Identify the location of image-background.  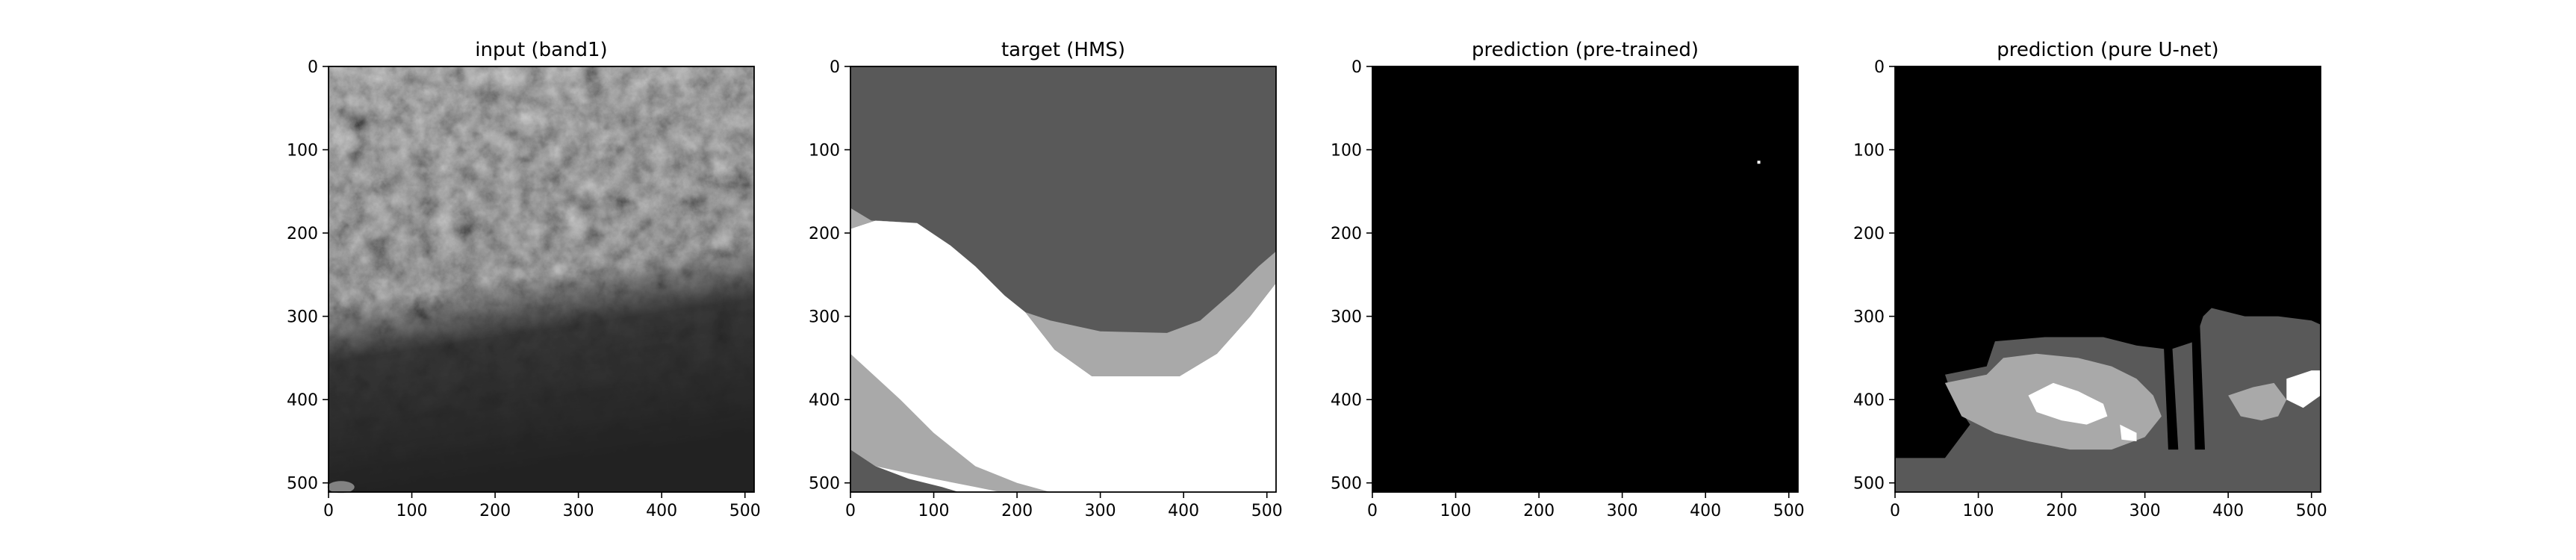
(1585, 279).